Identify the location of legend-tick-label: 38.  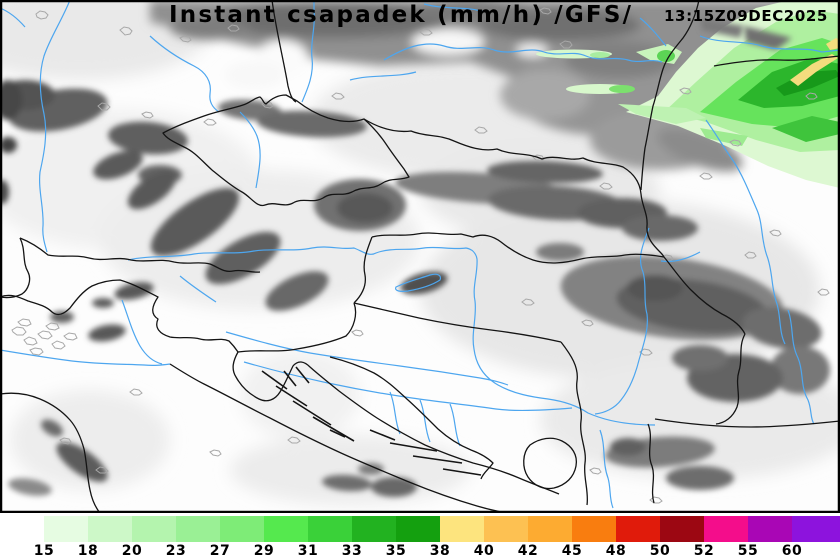
(440, 551).